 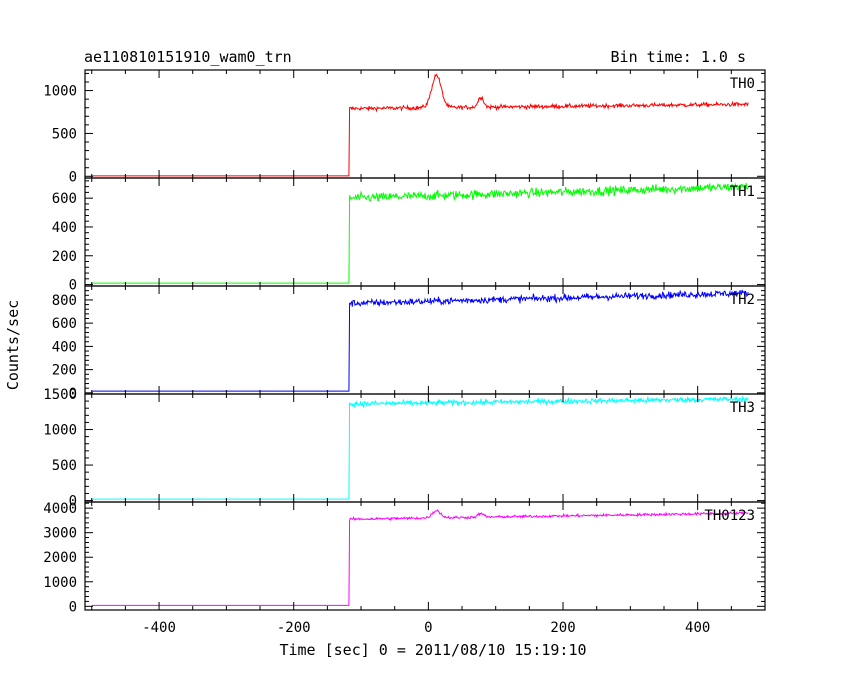 What do you see at coordinates (678, 57) in the screenshot?
I see `bin-time-label: Bin time: 1.0 s` at bounding box center [678, 57].